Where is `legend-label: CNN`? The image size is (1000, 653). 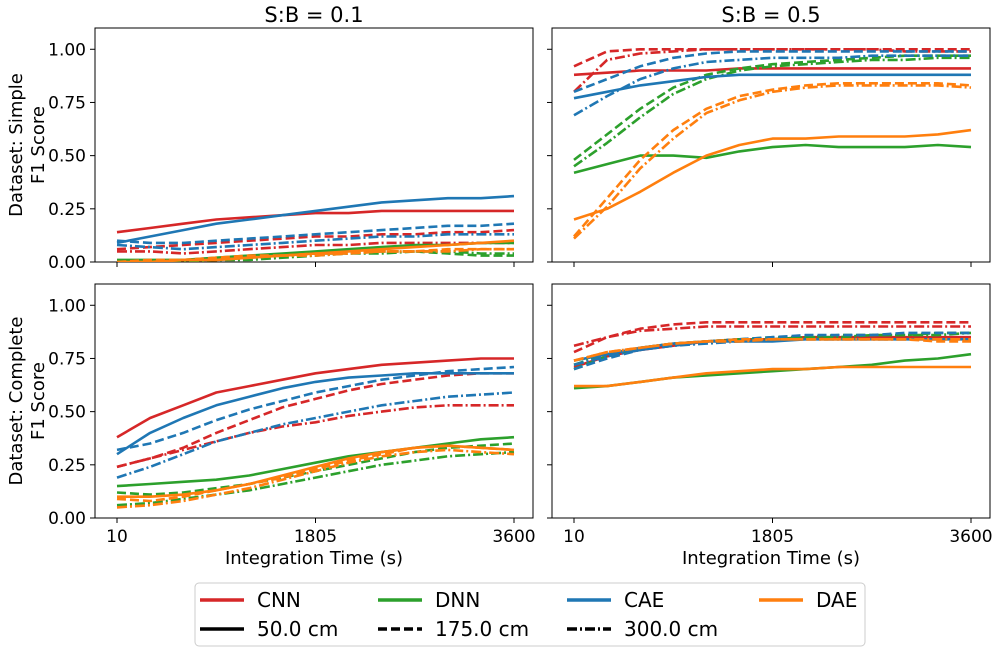
legend-label: CNN is located at coordinates (279, 600).